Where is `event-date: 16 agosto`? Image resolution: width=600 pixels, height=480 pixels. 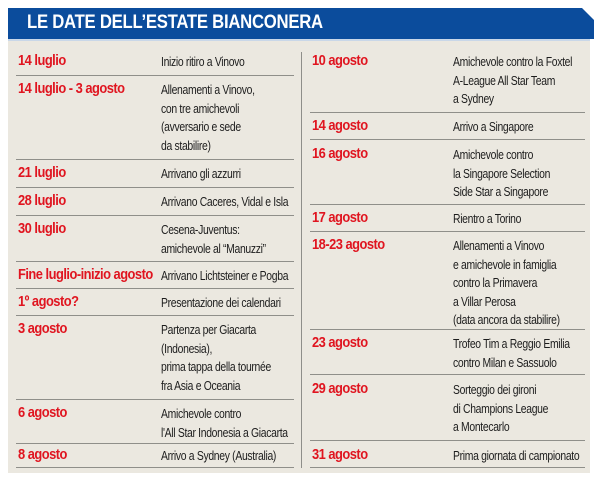 event-date: 16 agosto is located at coordinates (340, 153).